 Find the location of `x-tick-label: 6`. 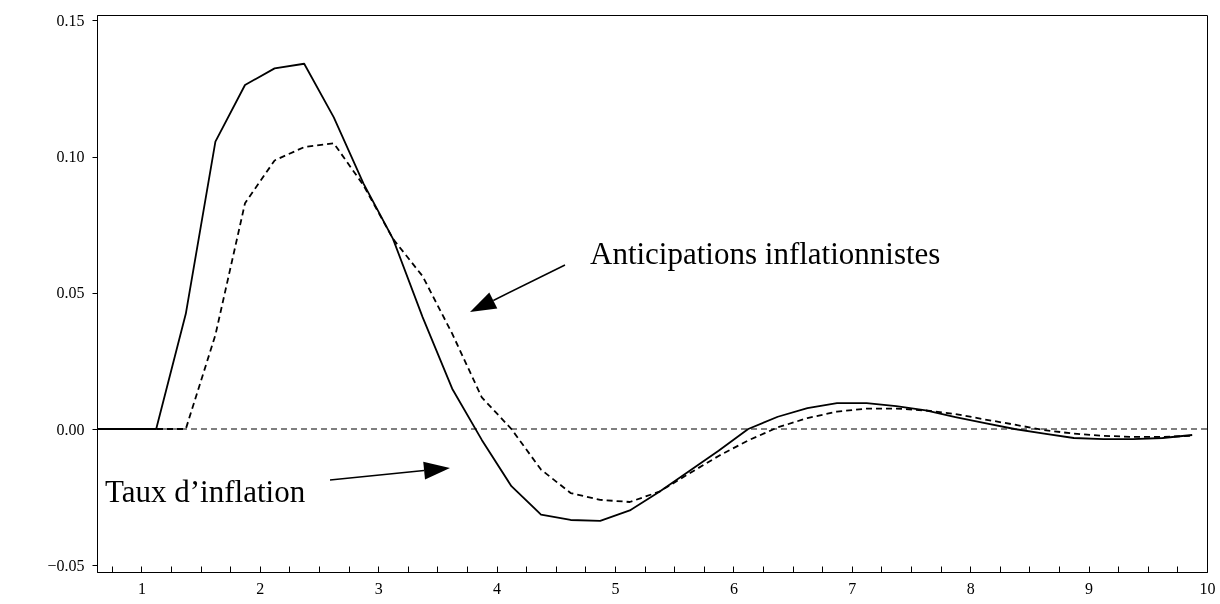

x-tick-label: 6 is located at coordinates (733, 588).